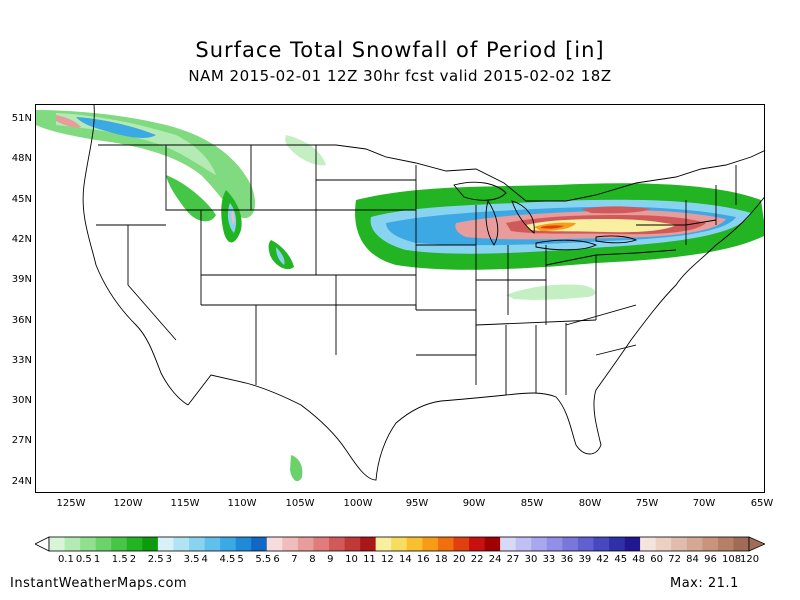  What do you see at coordinates (656, 559) in the screenshot?
I see `colorbar-label: 60` at bounding box center [656, 559].